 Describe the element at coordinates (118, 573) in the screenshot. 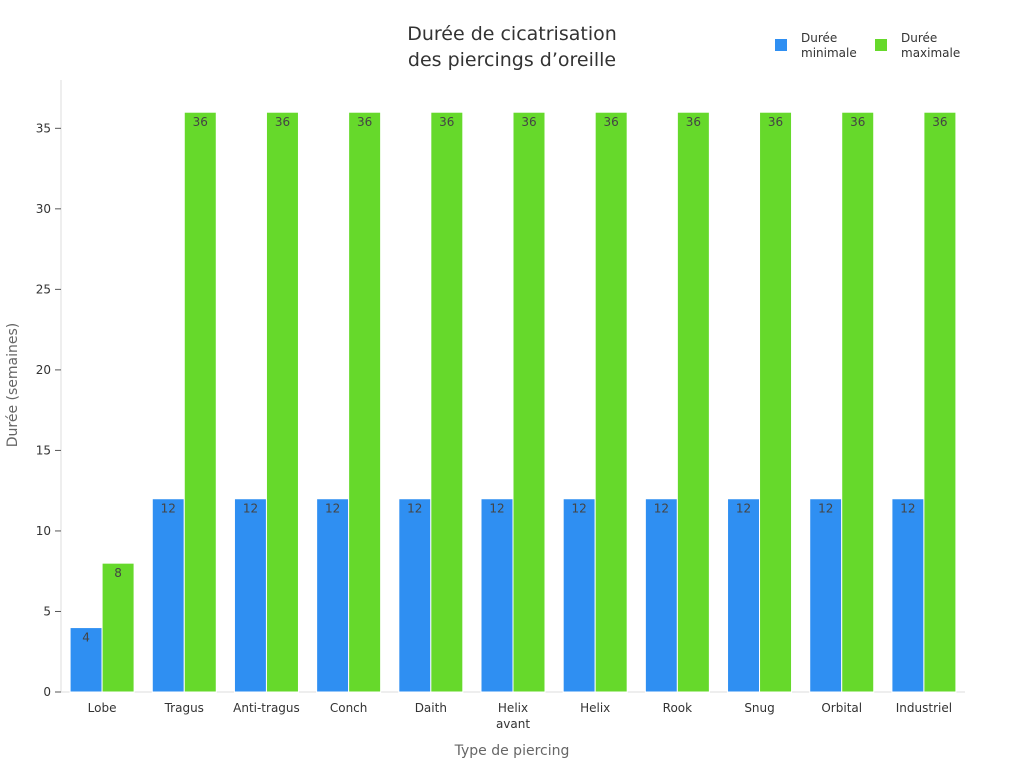

I see `data-label: 8` at that location.